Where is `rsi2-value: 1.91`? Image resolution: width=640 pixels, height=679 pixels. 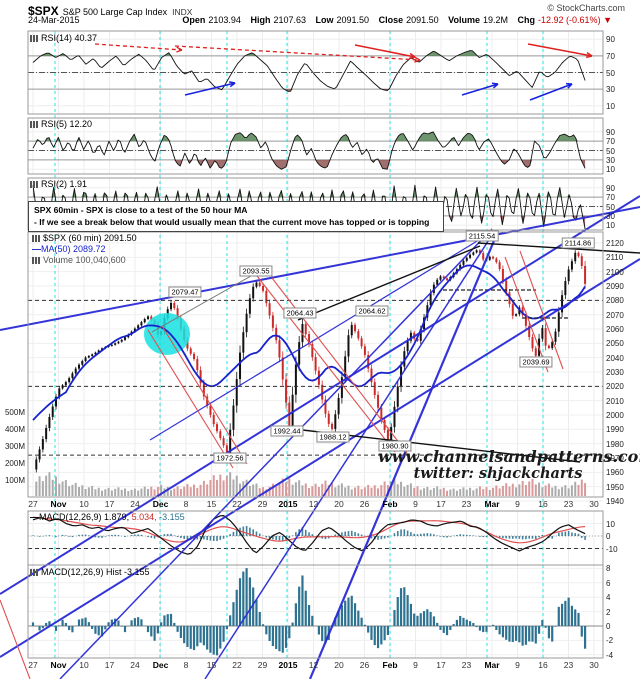 rsi2-value: 1.91 is located at coordinates (78, 184).